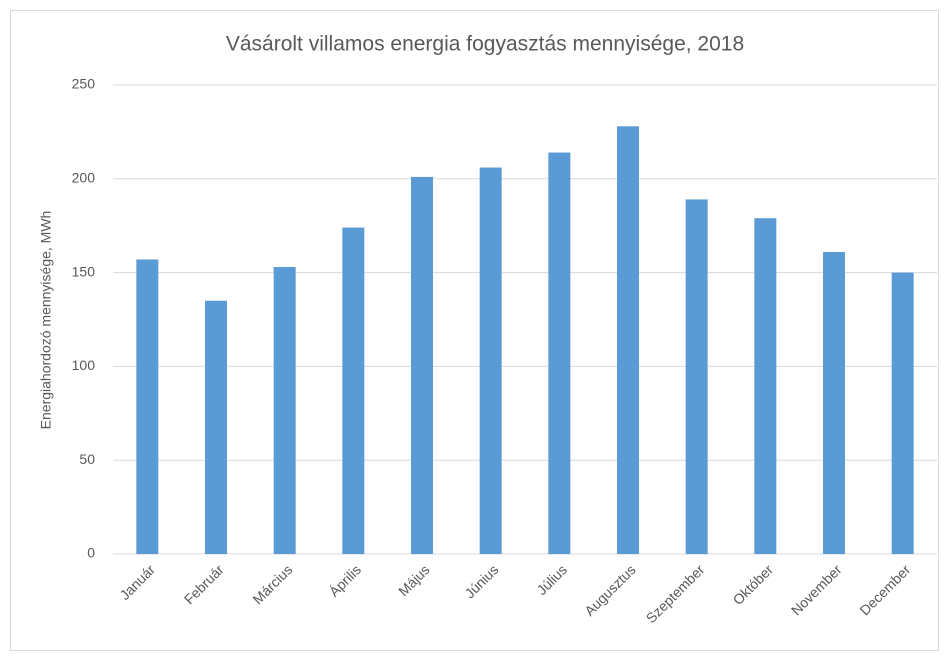  I want to click on y-tick-label: 0, so click(91, 553).